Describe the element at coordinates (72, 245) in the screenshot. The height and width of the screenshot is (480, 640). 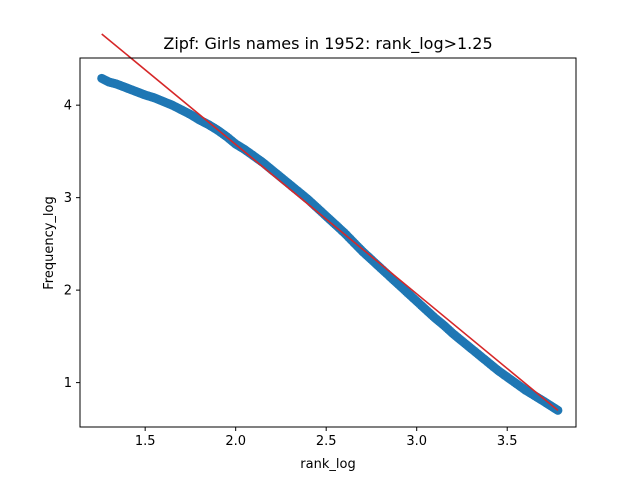
I see `y-axis: 1 2 3 4` at that location.